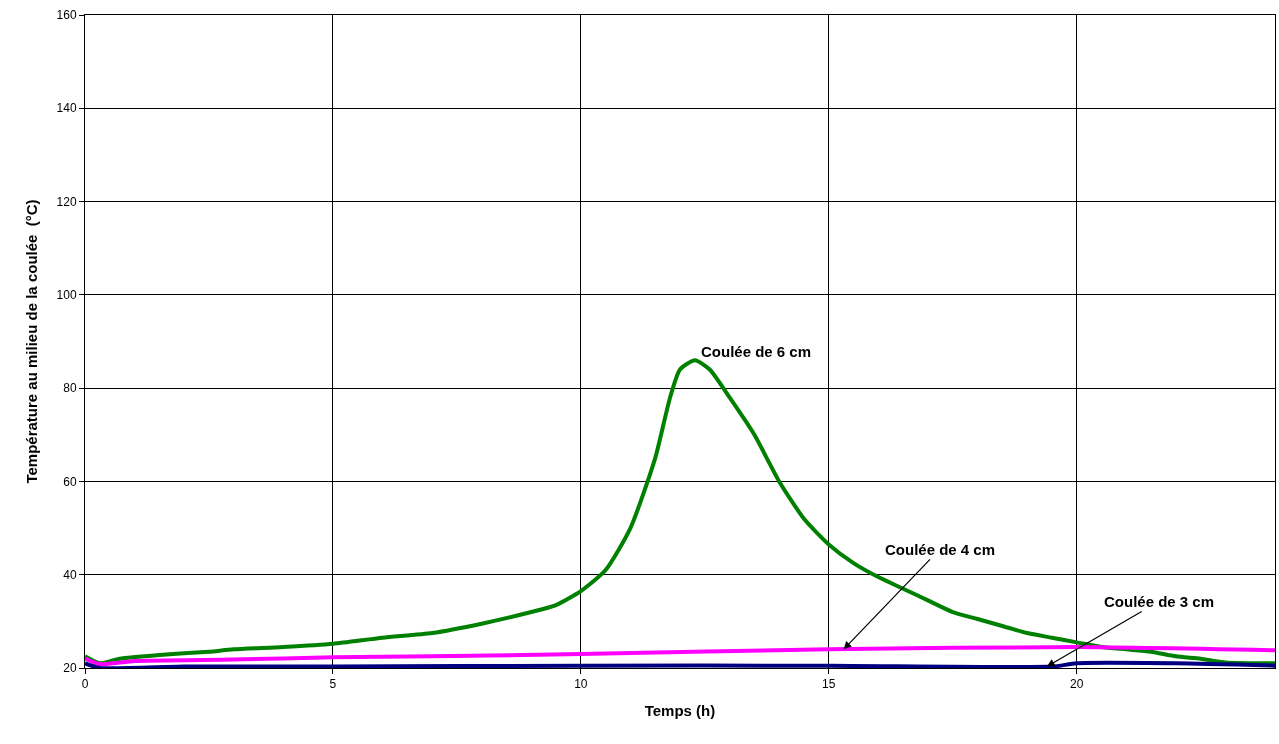 This screenshot has width=1279, height=744. I want to click on line-series, so click(680, 656).